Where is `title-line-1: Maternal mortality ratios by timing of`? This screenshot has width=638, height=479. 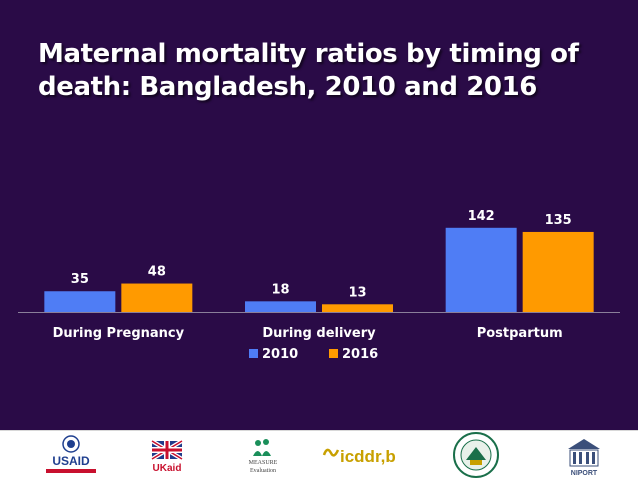 title-line-1: Maternal mortality ratios by timing of is located at coordinates (308, 54).